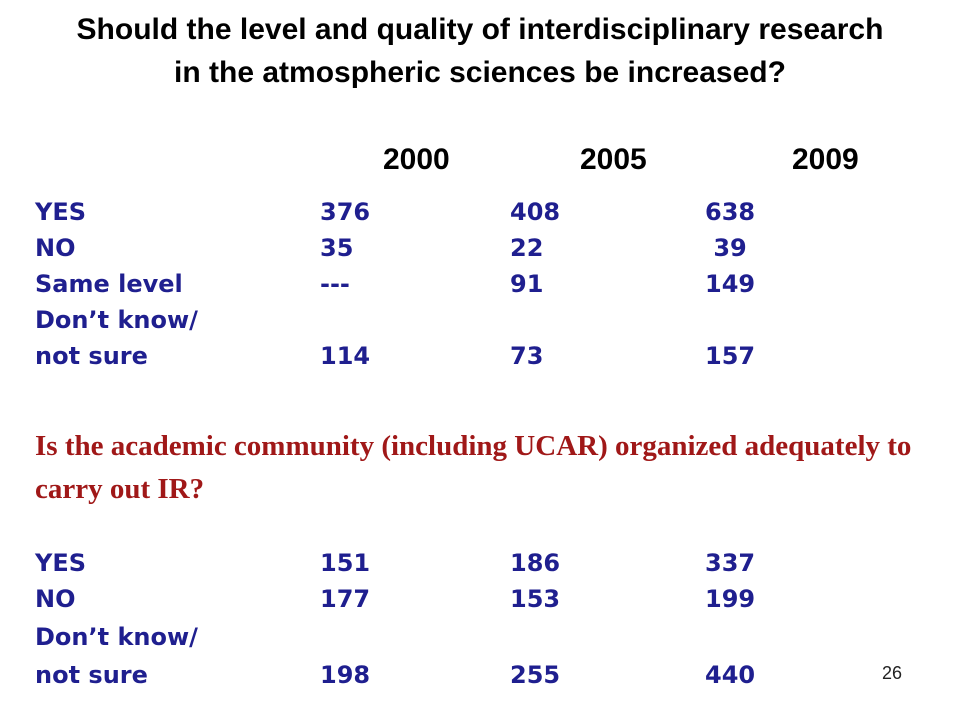 The image size is (960, 720). What do you see at coordinates (527, 356) in the screenshot?
I see `value-2005: 73` at bounding box center [527, 356].